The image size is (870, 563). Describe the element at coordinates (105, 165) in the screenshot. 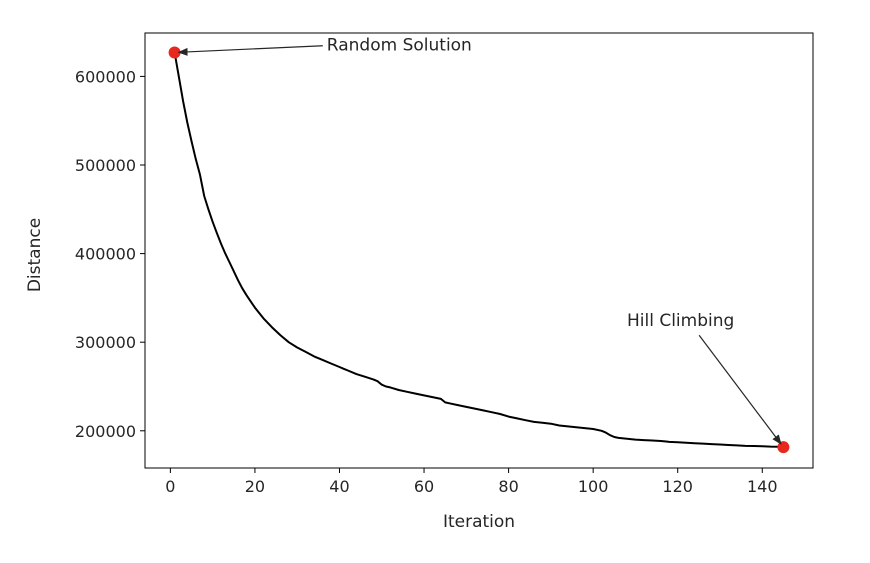

I see `y-tick-label: 500000` at that location.